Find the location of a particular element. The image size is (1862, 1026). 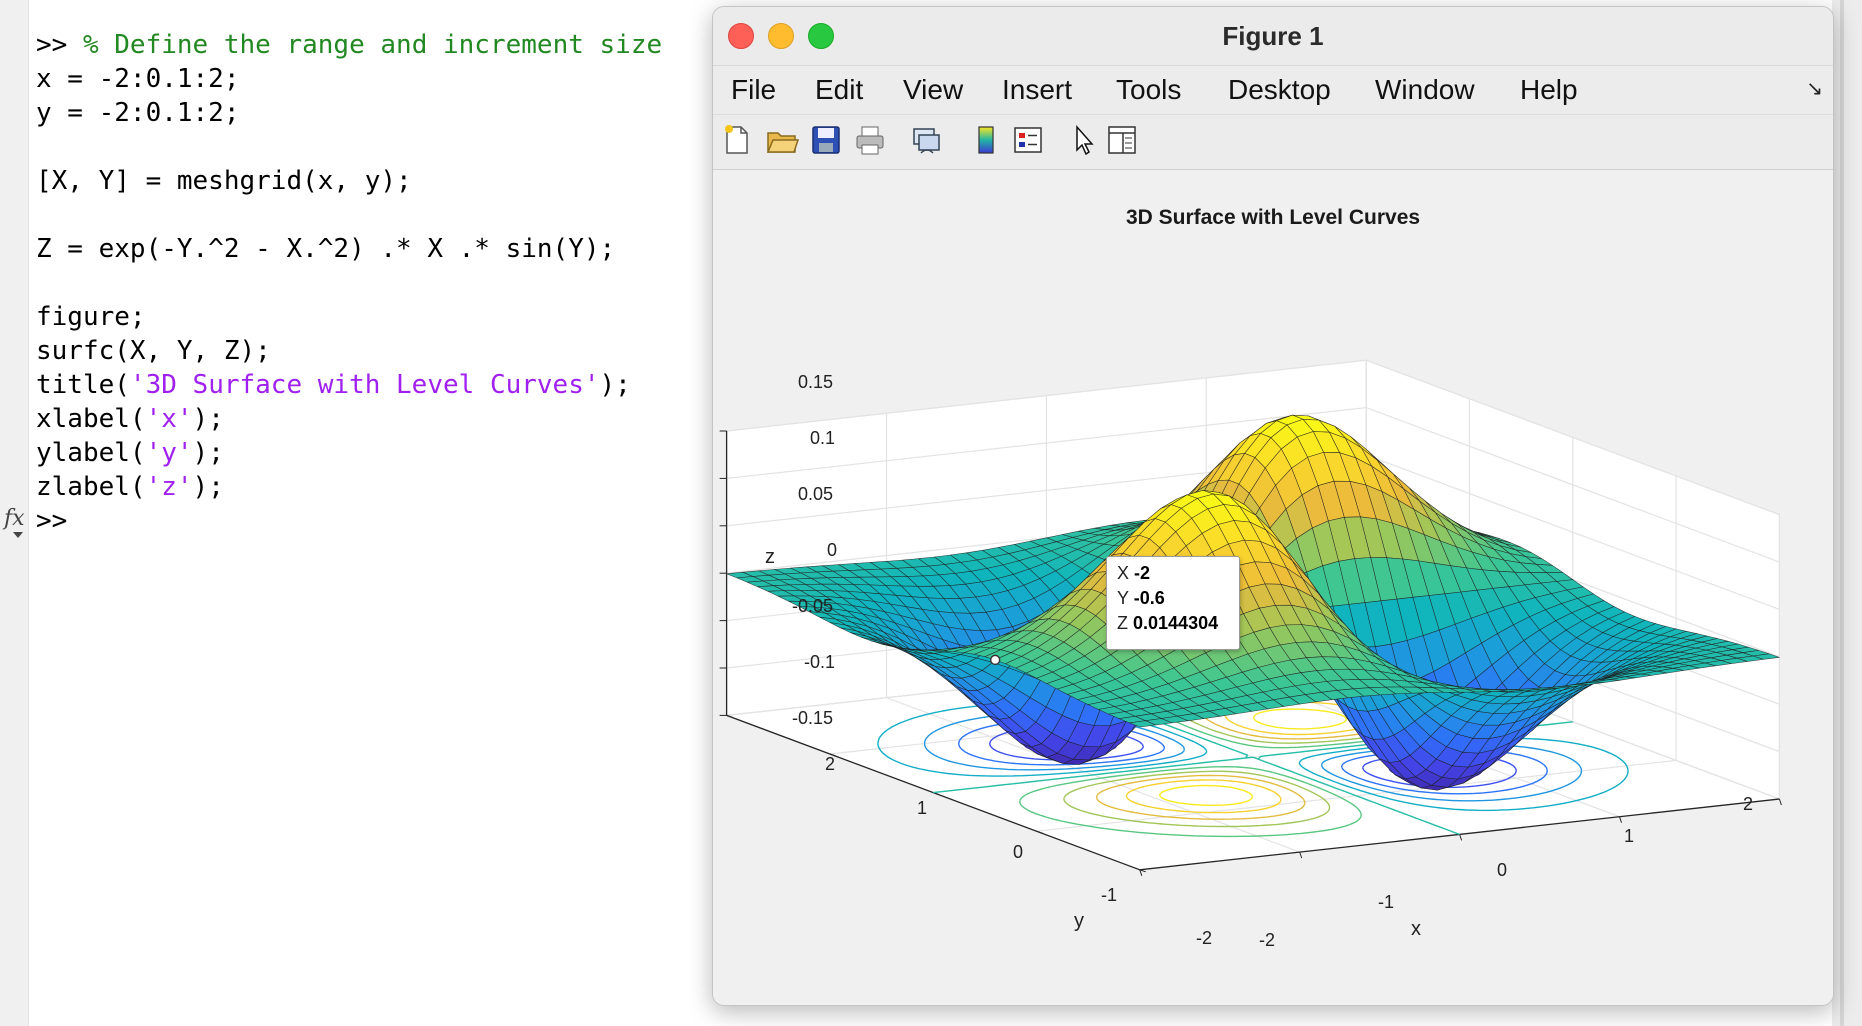

figure-toolbar is located at coordinates (1273, 142).